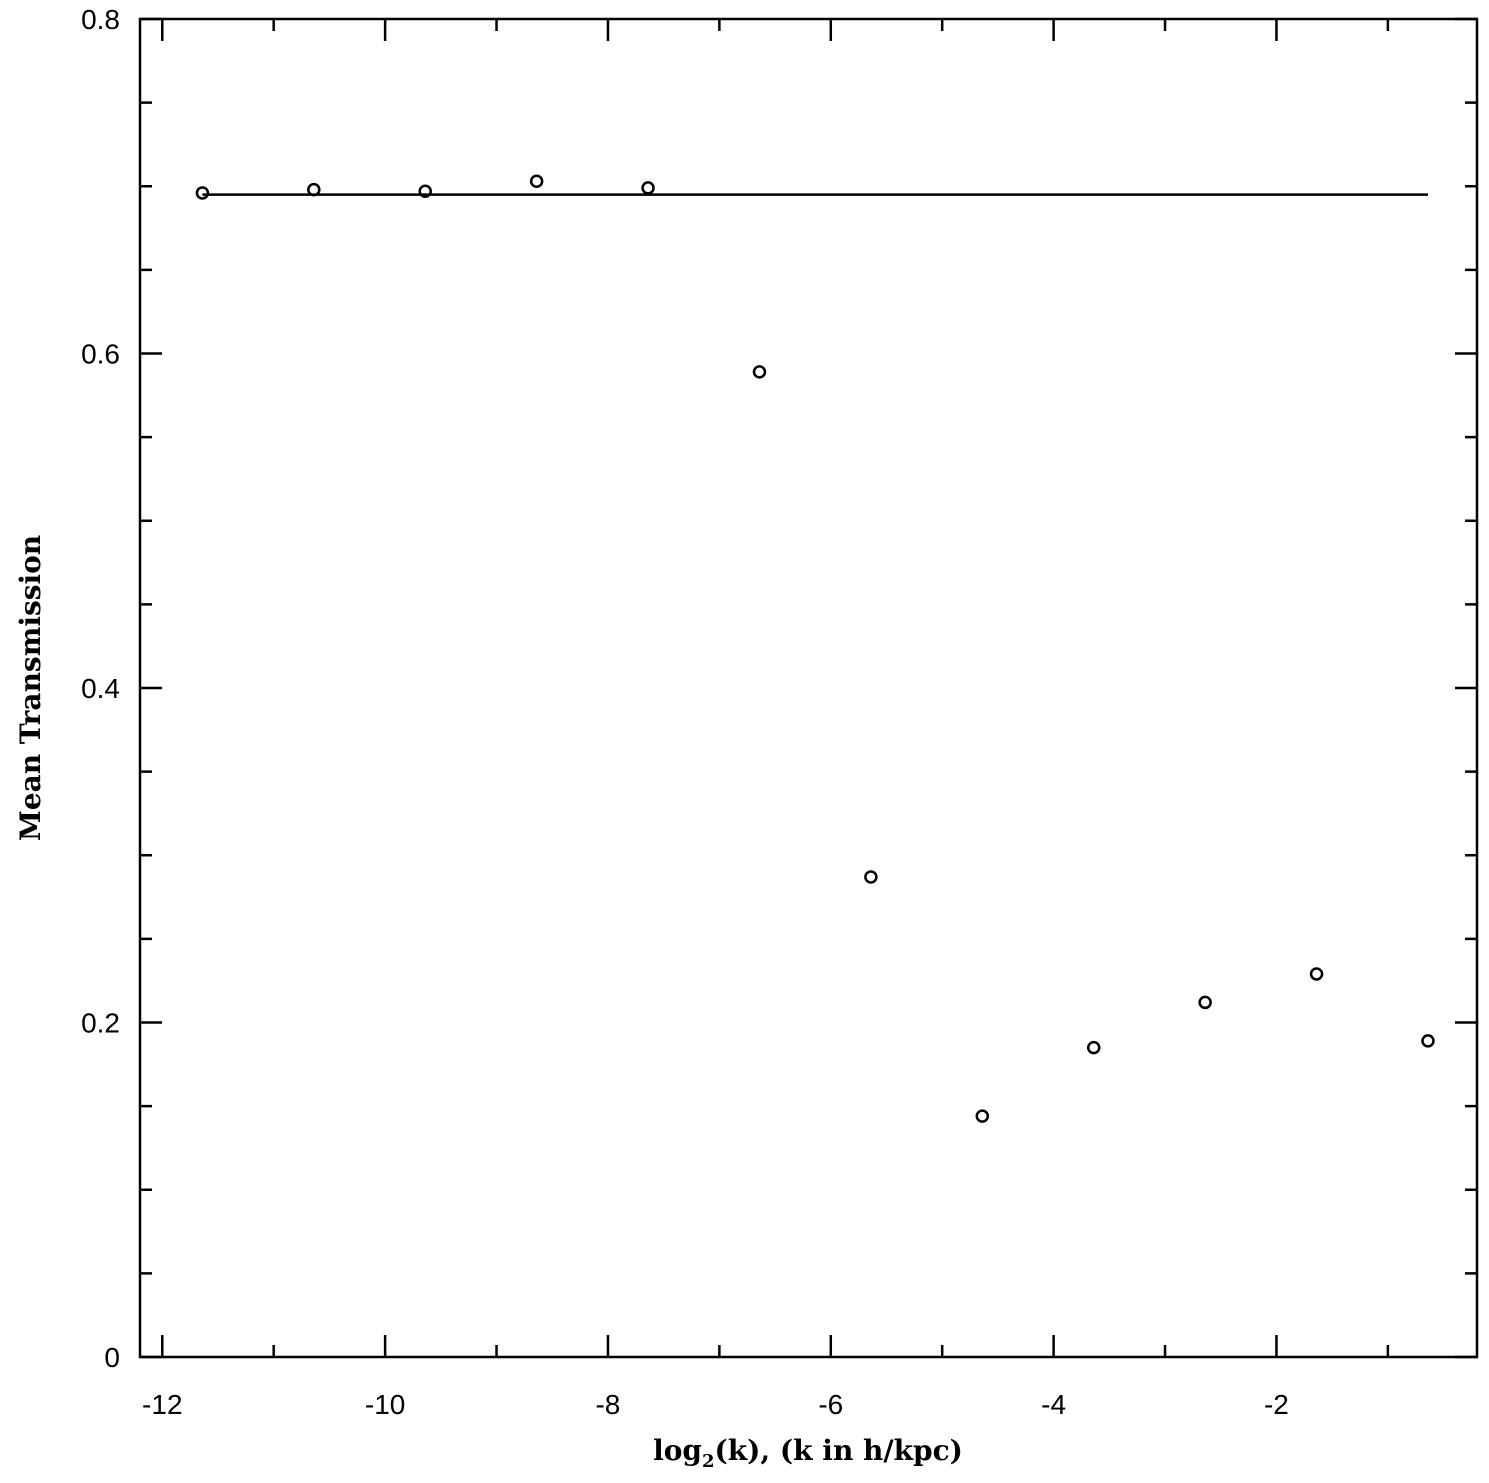 The width and height of the screenshot is (1489, 1483). I want to click on y-tick-label: 0.6, so click(100, 354).